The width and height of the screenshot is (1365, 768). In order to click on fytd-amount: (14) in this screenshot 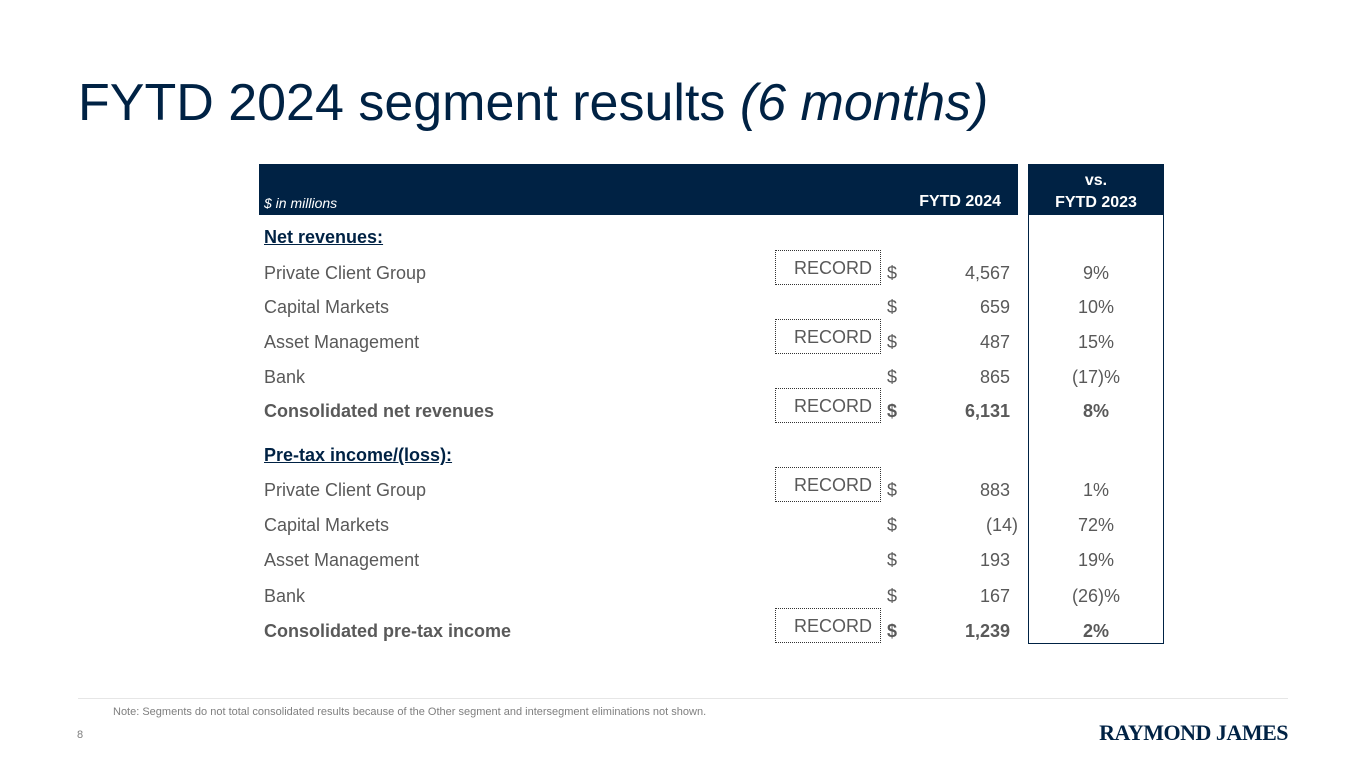, I will do `click(1001, 525)`.